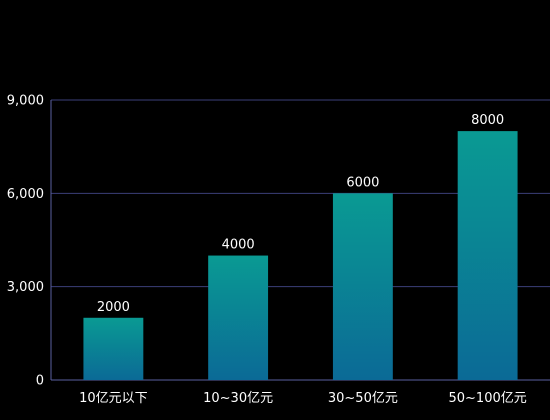  What do you see at coordinates (40, 381) in the screenshot?
I see `y-tick-label-0: 0` at bounding box center [40, 381].